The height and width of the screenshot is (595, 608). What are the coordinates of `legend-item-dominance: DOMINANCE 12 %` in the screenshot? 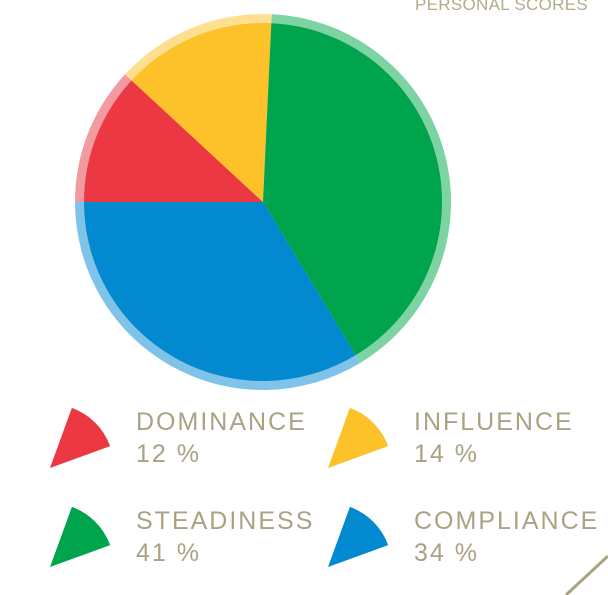 It's located at (178, 448).